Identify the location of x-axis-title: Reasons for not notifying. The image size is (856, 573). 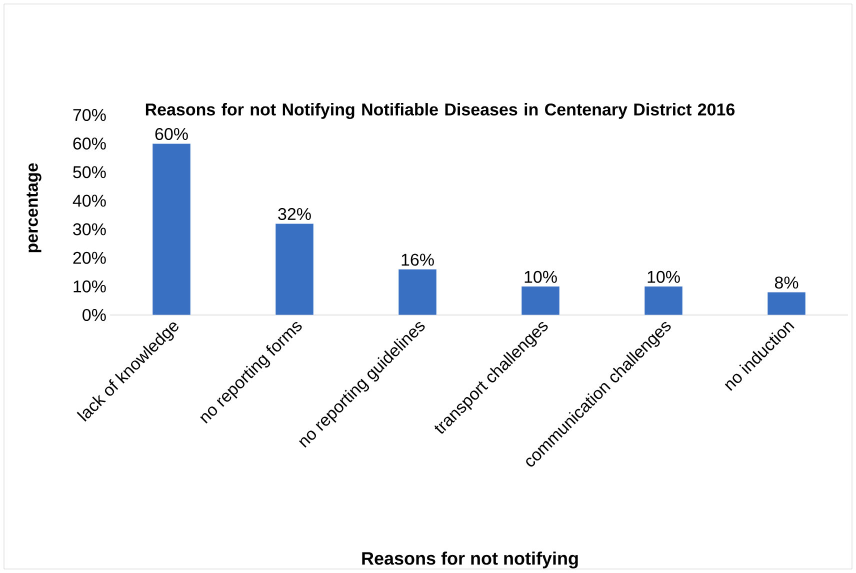
(470, 560).